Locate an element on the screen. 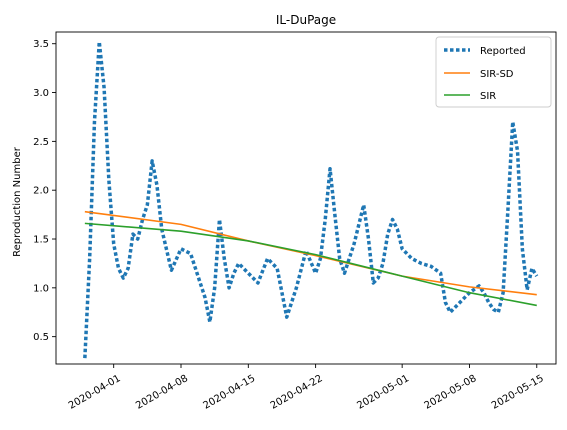 The height and width of the screenshot is (430, 567). x-tick-label: 2020-04-22 is located at coordinates (297, 392).